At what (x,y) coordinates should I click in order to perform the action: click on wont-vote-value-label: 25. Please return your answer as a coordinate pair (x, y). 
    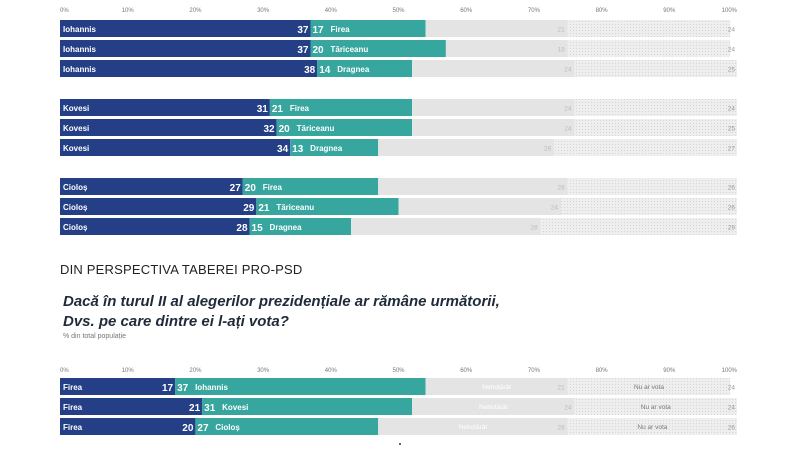
    Looking at the image, I should click on (732, 70).